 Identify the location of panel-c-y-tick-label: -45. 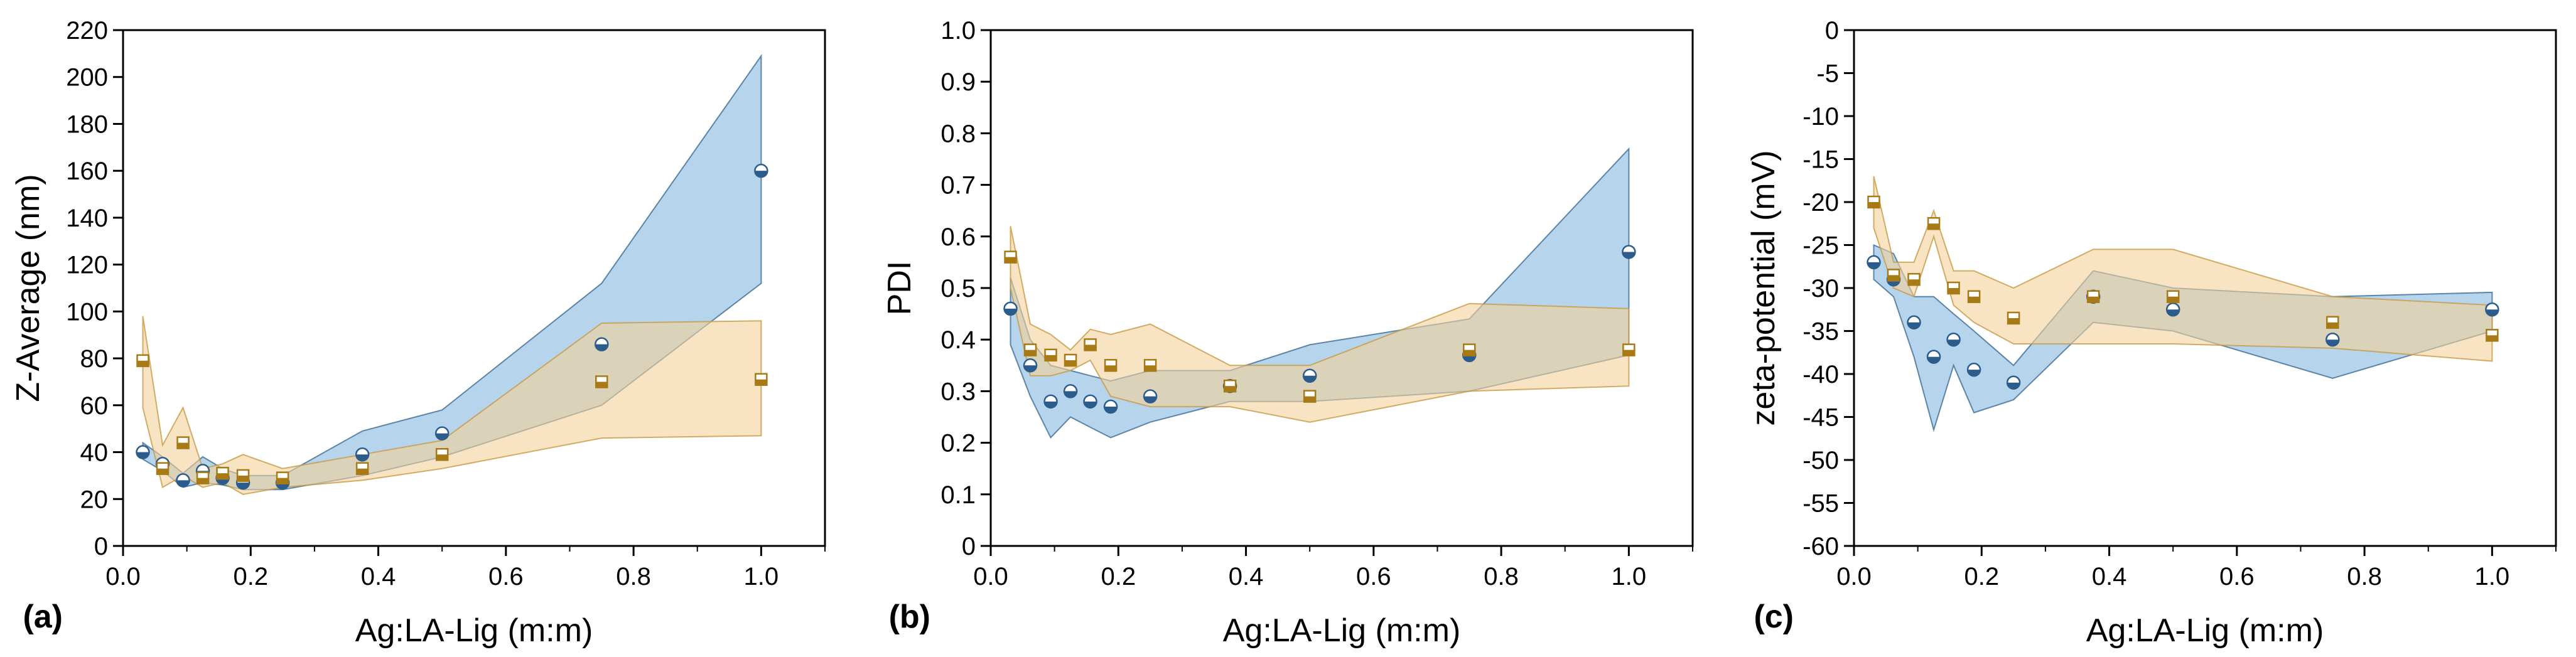
(1821, 418).